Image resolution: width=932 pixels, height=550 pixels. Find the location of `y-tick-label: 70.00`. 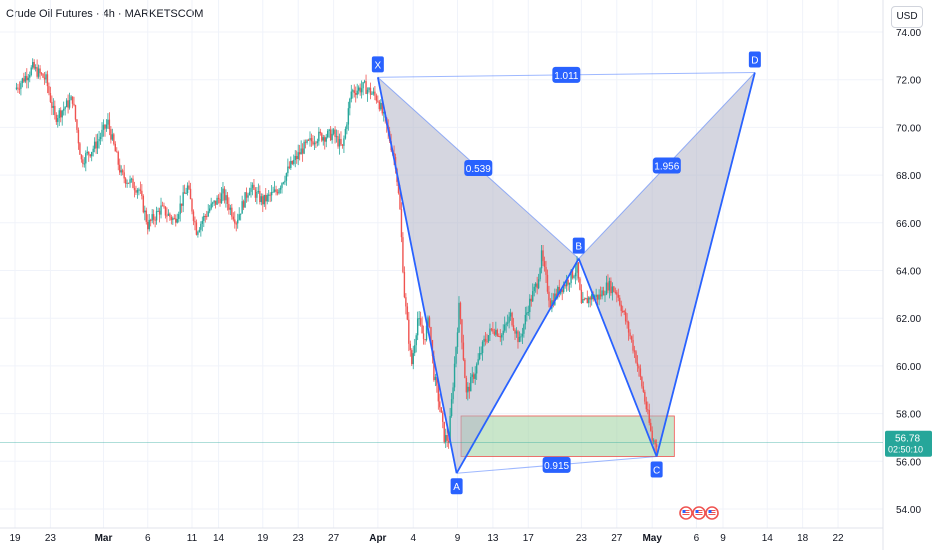

y-tick-label: 70.00 is located at coordinates (908, 128).